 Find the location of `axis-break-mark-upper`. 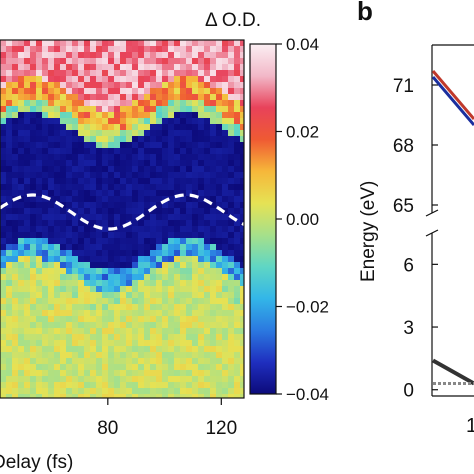

axis-break-mark-upper is located at coordinates (432, 213).